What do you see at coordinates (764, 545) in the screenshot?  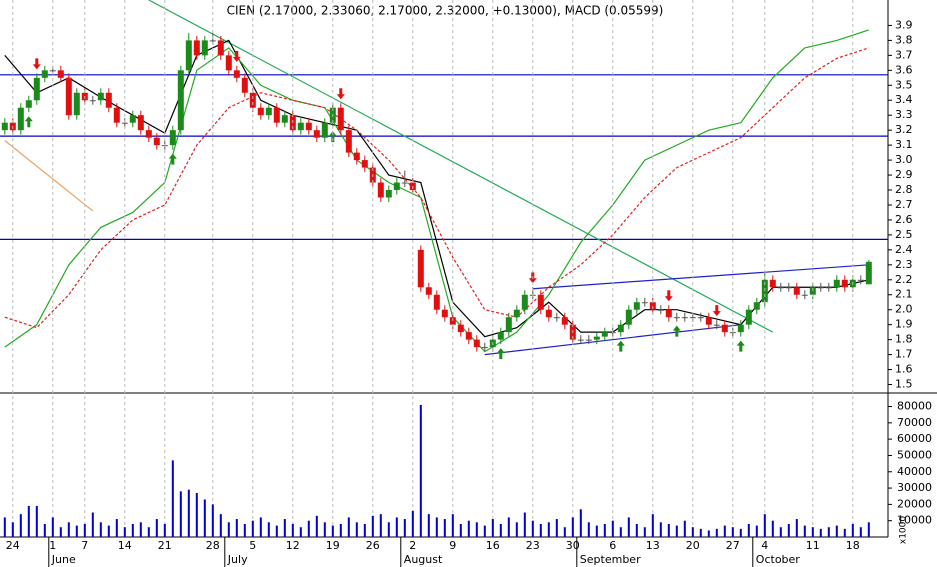 I see `x-tick-label: 4` at bounding box center [764, 545].